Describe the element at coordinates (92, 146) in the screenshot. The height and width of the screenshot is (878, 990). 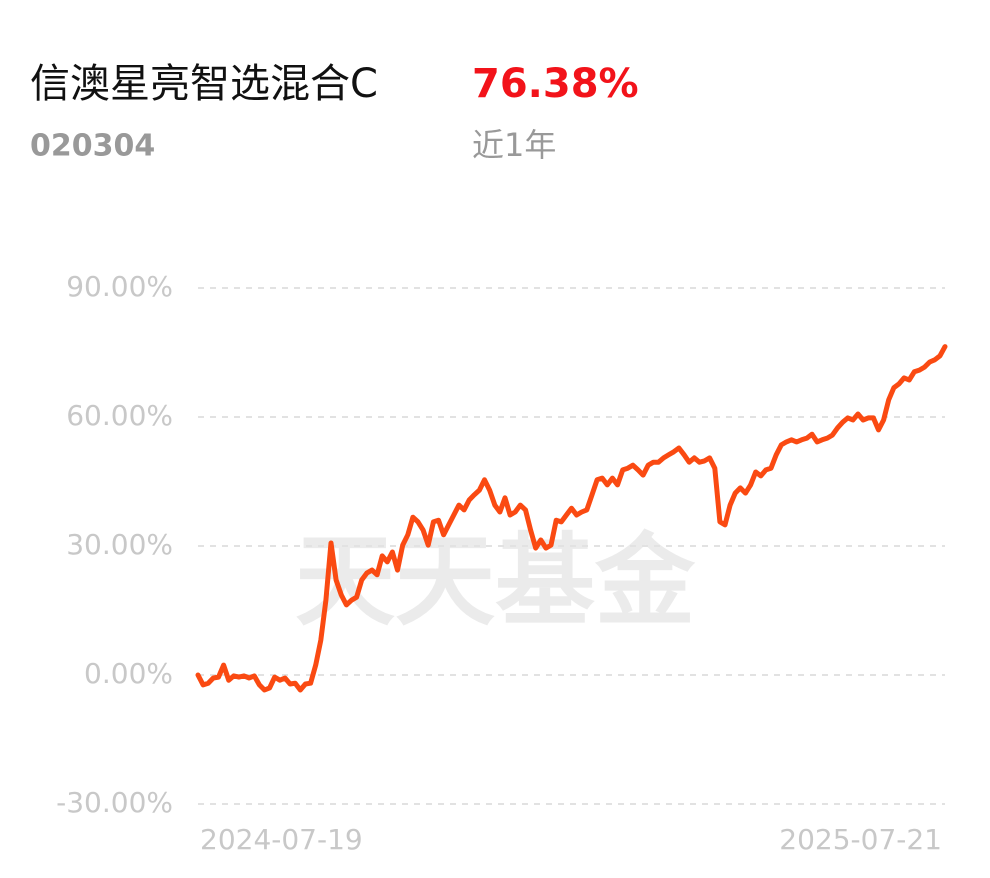
I see `fund-code: 020304` at that location.